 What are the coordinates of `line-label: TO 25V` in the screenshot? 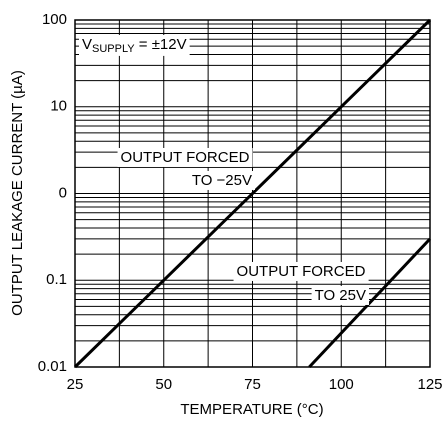 It's located at (340, 295).